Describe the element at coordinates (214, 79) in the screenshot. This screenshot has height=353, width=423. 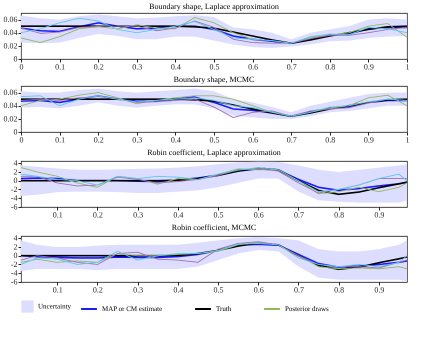
I see `chart-title: Boundary shape, MCMC` at that location.